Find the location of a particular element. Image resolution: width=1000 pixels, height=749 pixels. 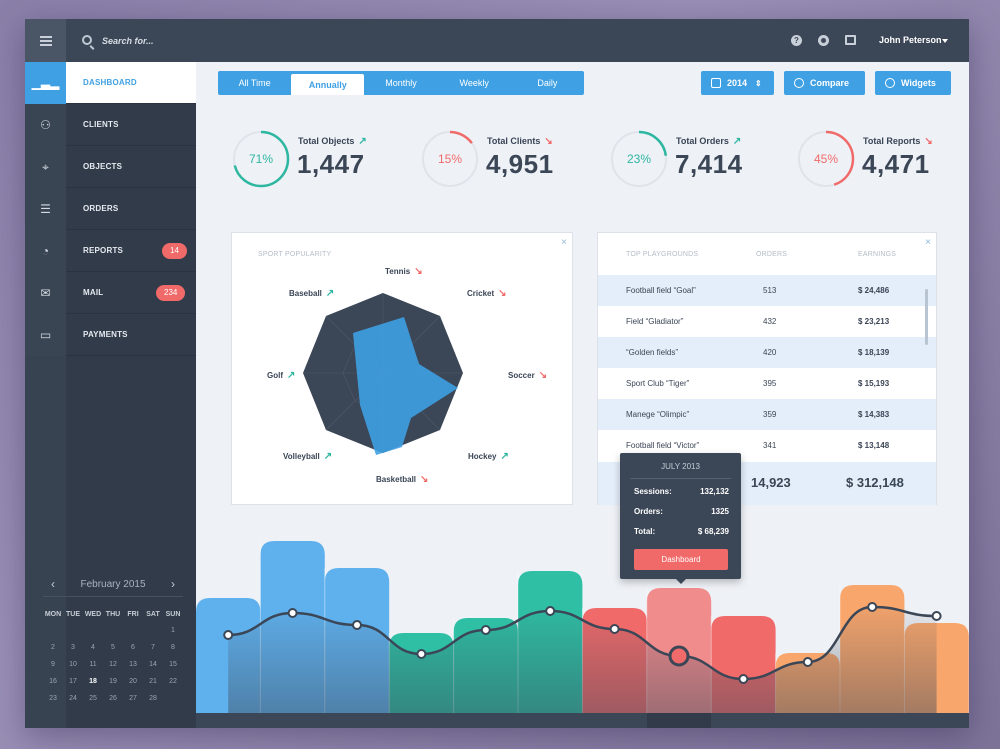

data-point-feb is located at coordinates (357, 625).